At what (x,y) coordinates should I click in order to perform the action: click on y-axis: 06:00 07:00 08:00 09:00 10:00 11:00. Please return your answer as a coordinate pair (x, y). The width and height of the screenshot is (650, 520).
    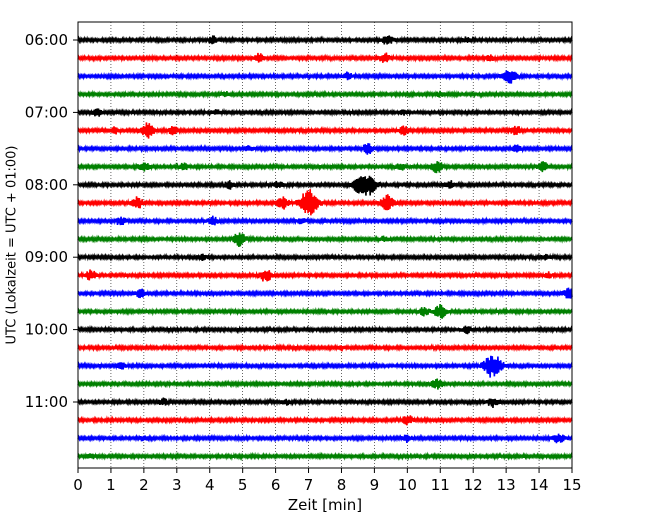
    Looking at the image, I should click on (51, 221).